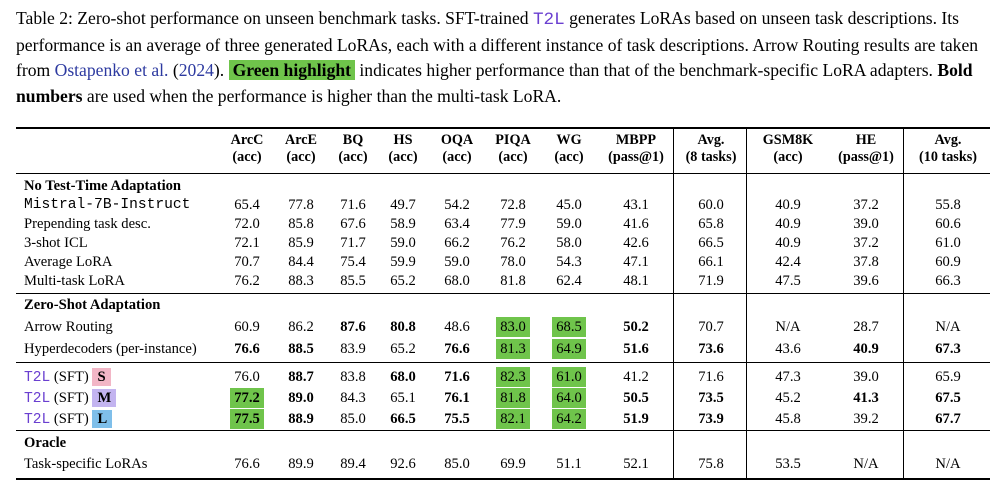 This screenshot has height=496, width=998. Describe the element at coordinates (353, 398) in the screenshot. I see `table-cell: 84.3` at that location.